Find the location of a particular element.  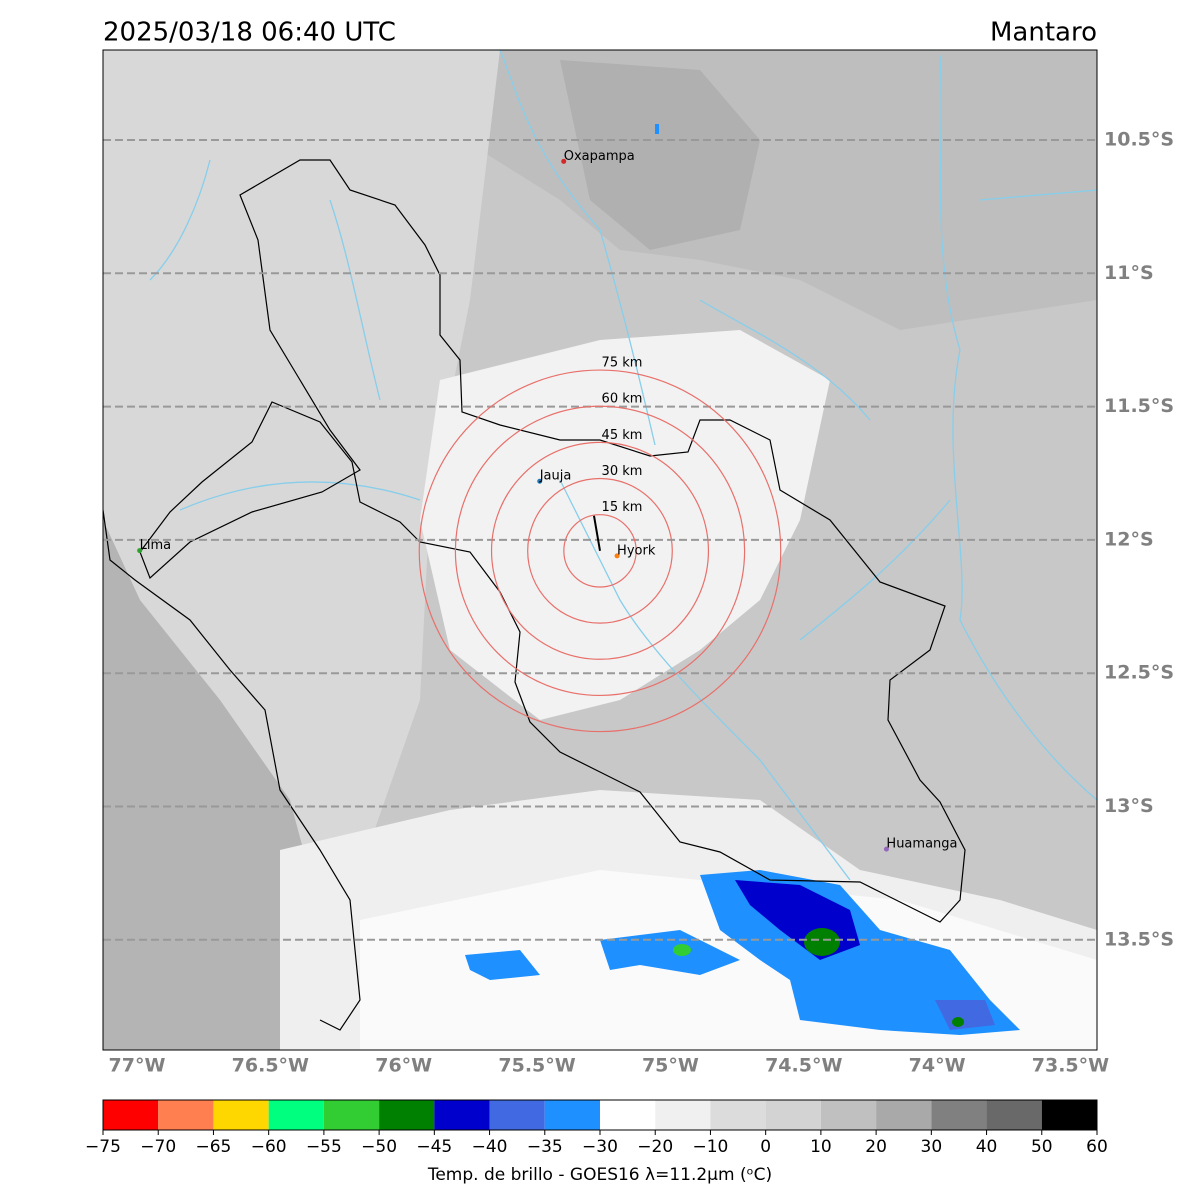

ring-label: 45 km is located at coordinates (622, 435).